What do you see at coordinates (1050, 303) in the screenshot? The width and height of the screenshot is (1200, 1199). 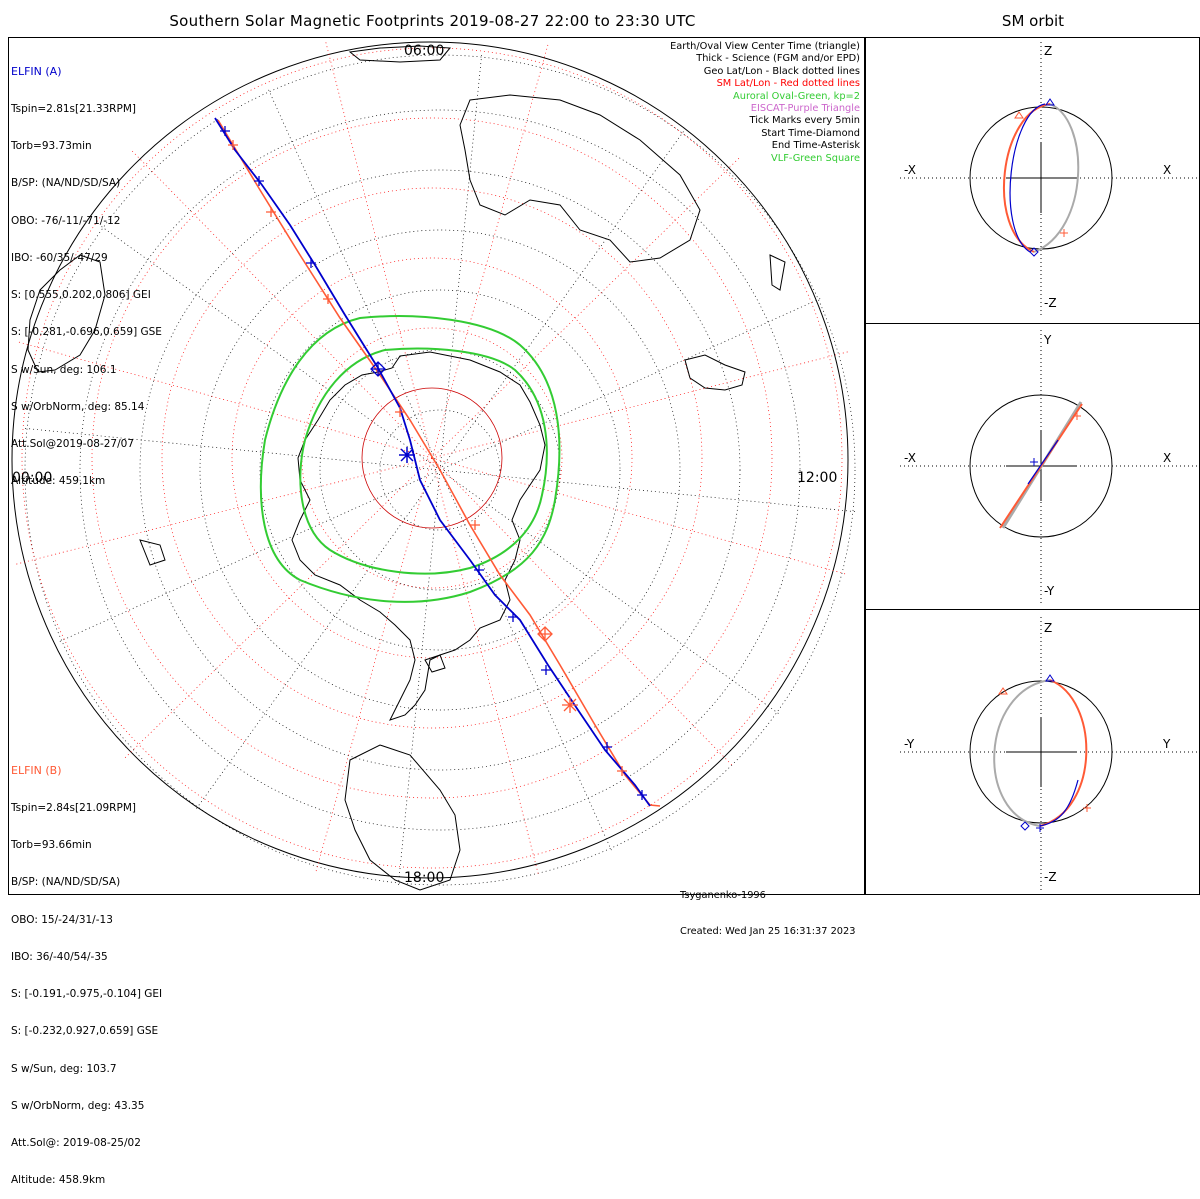 I see `orbit-xz-bottom-label: -Z` at bounding box center [1050, 303].